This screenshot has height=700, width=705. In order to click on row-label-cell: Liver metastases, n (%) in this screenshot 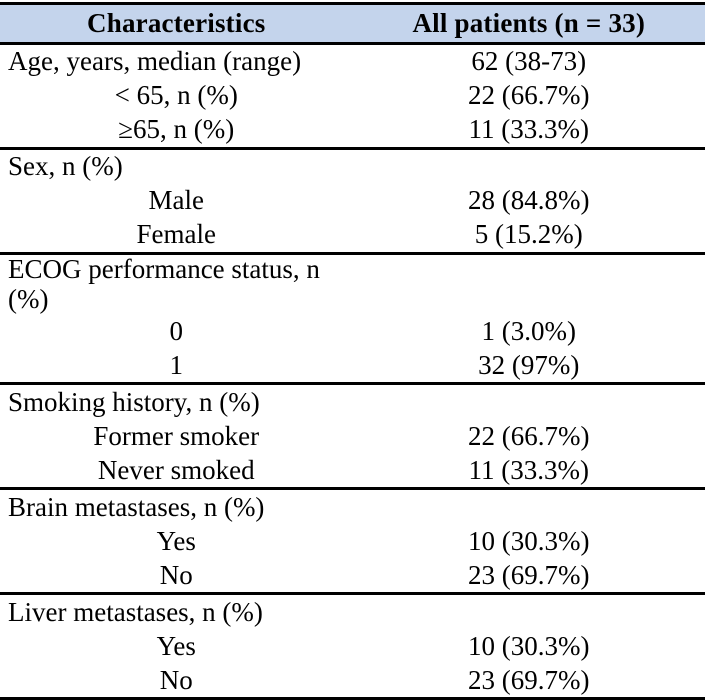, I will do `click(176, 612)`.